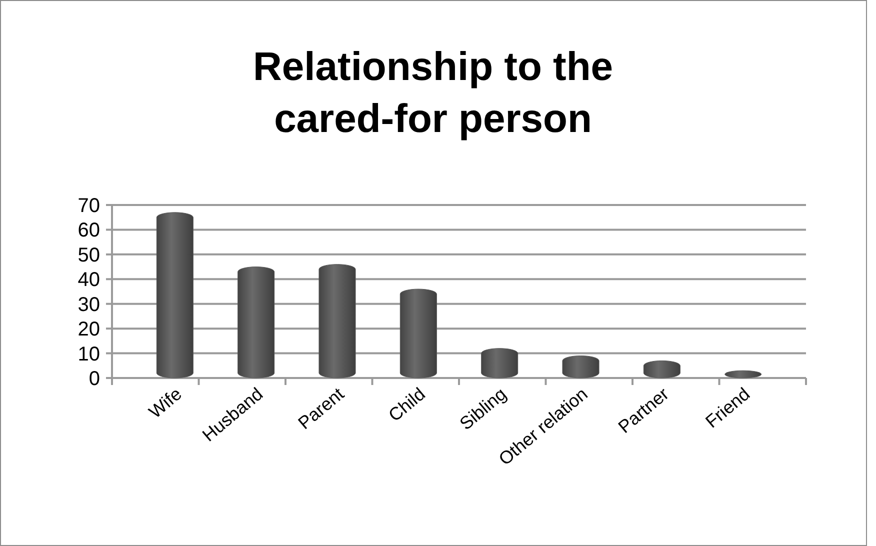 The width and height of the screenshot is (876, 546). What do you see at coordinates (165, 403) in the screenshot?
I see `x-tick-label: Wife` at bounding box center [165, 403].